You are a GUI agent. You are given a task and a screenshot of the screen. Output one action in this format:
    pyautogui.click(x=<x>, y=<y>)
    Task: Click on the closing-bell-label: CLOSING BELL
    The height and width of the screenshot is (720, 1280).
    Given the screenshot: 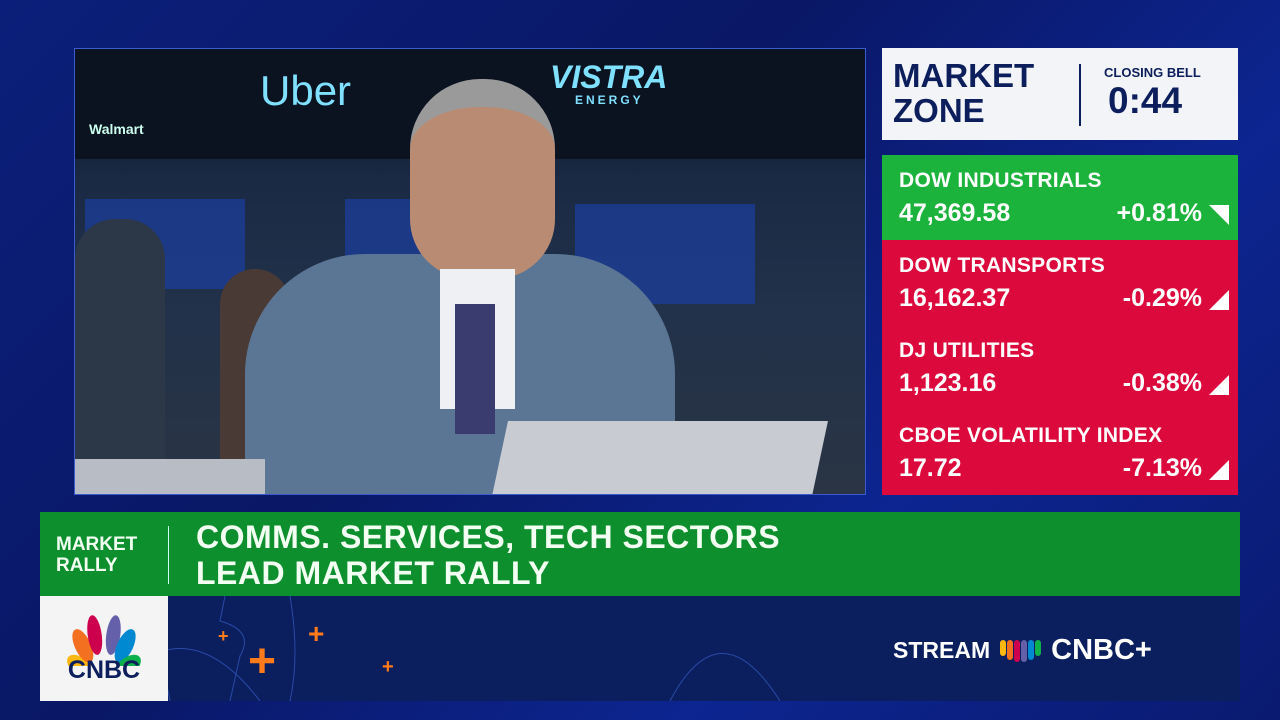 What is the action you would take?
    pyautogui.click(x=1152, y=72)
    